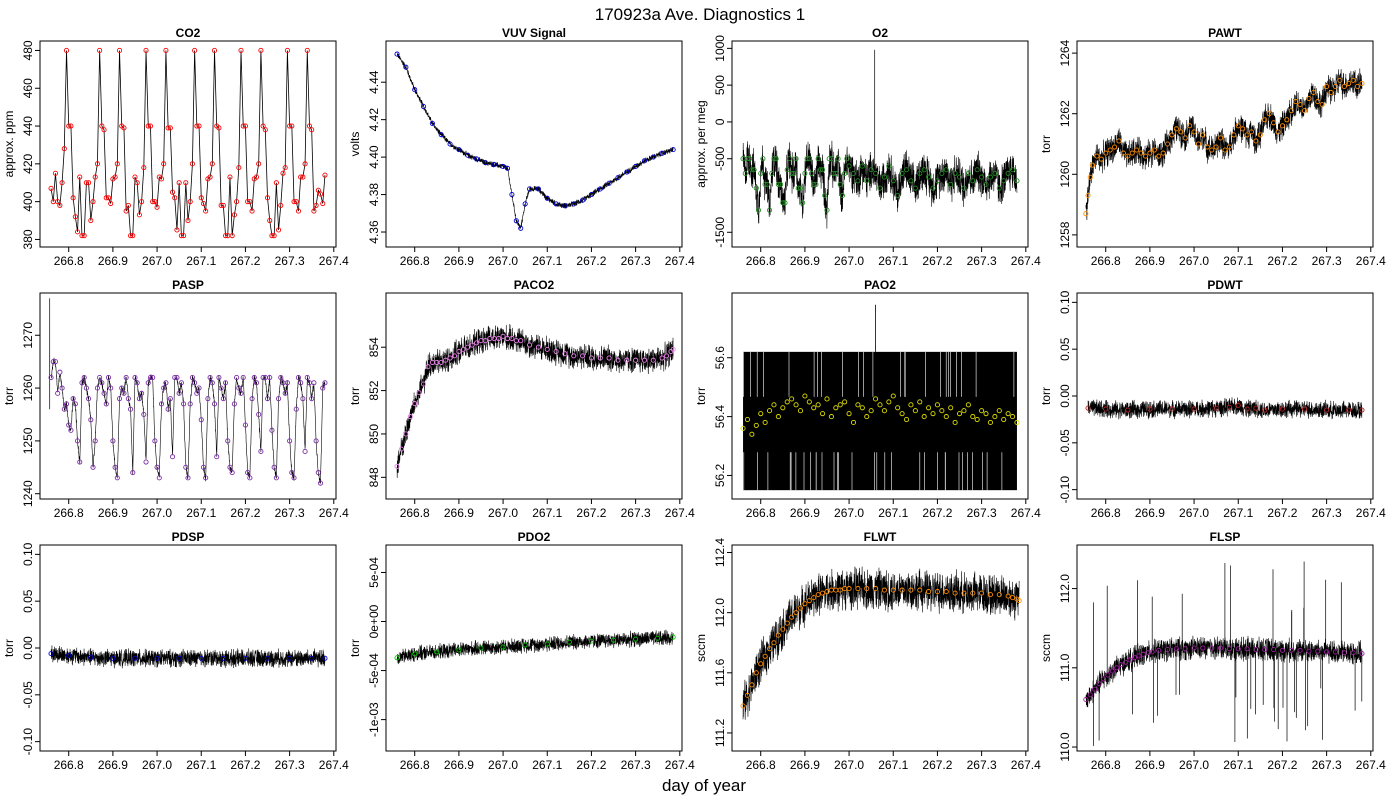 The height and width of the screenshot is (800, 1400). What do you see at coordinates (1282, 261) in the screenshot?
I see `x-tick-label-pawt: 267.2` at bounding box center [1282, 261].